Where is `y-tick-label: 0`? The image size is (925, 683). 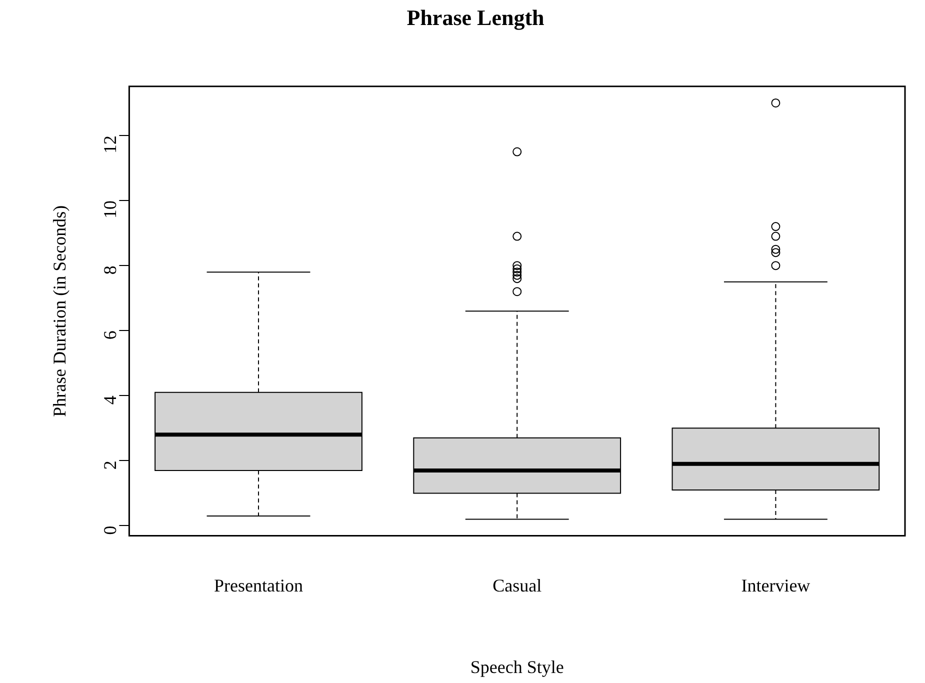 y-tick-label: 0 is located at coordinates (110, 530).